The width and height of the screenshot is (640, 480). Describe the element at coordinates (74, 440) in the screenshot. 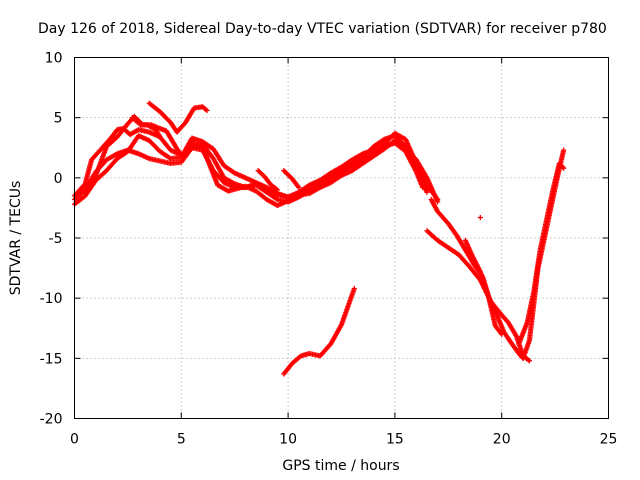

I see `x-tick-label: 0` at that location.